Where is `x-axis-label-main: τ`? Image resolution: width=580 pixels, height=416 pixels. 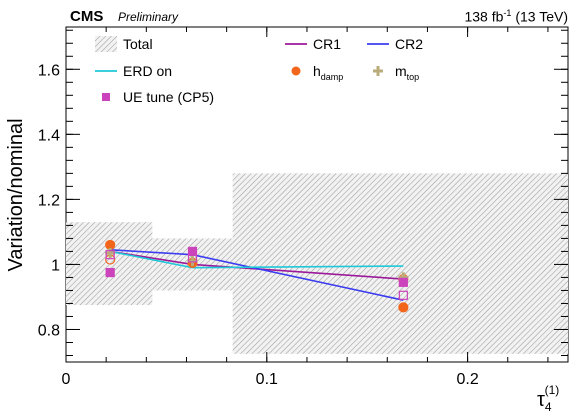
x-axis-label-main: τ is located at coordinates (541, 400).